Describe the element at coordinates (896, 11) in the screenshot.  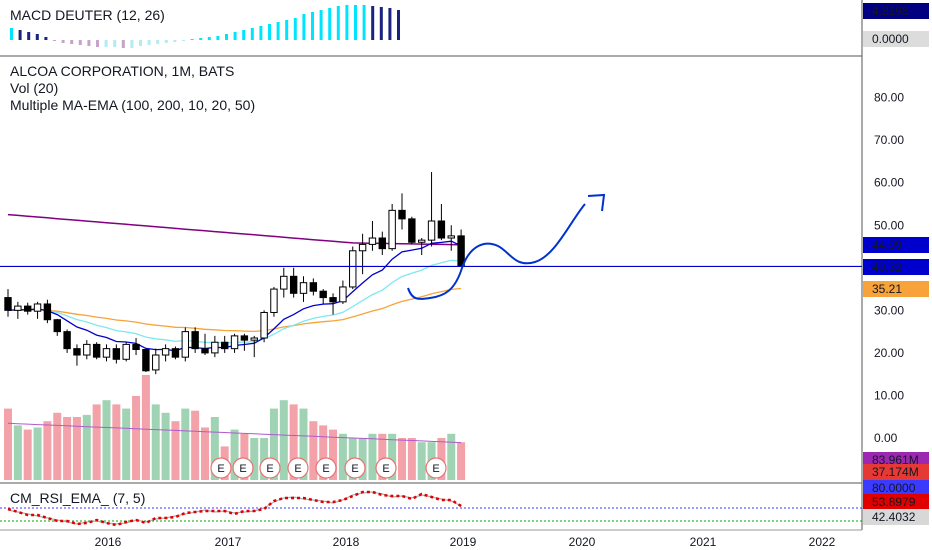
I see `macd-value-badge: 4.8198` at that location.